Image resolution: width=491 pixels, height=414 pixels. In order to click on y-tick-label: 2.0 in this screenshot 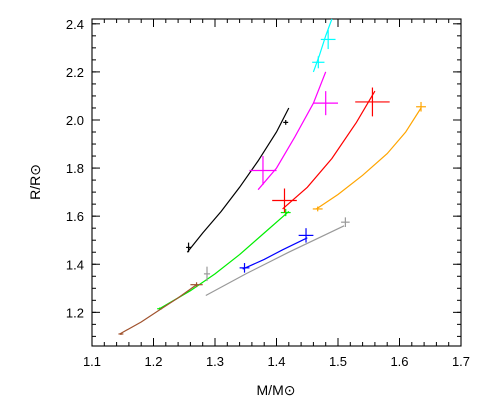, I will do `click(75, 120)`.